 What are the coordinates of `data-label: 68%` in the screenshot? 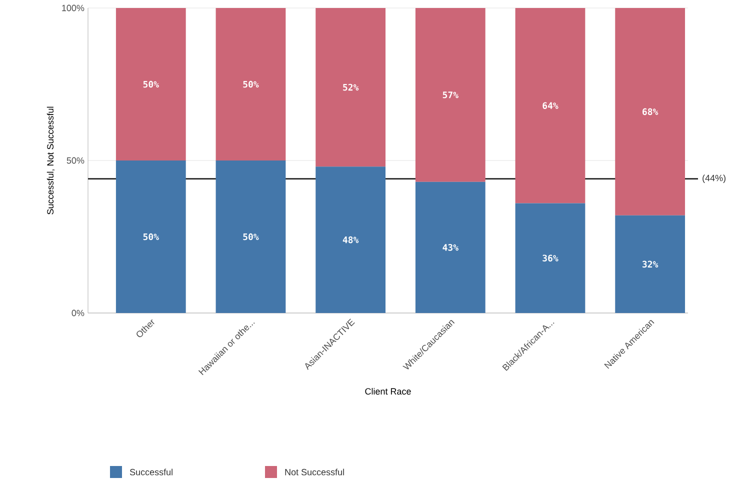 It's located at (650, 112).